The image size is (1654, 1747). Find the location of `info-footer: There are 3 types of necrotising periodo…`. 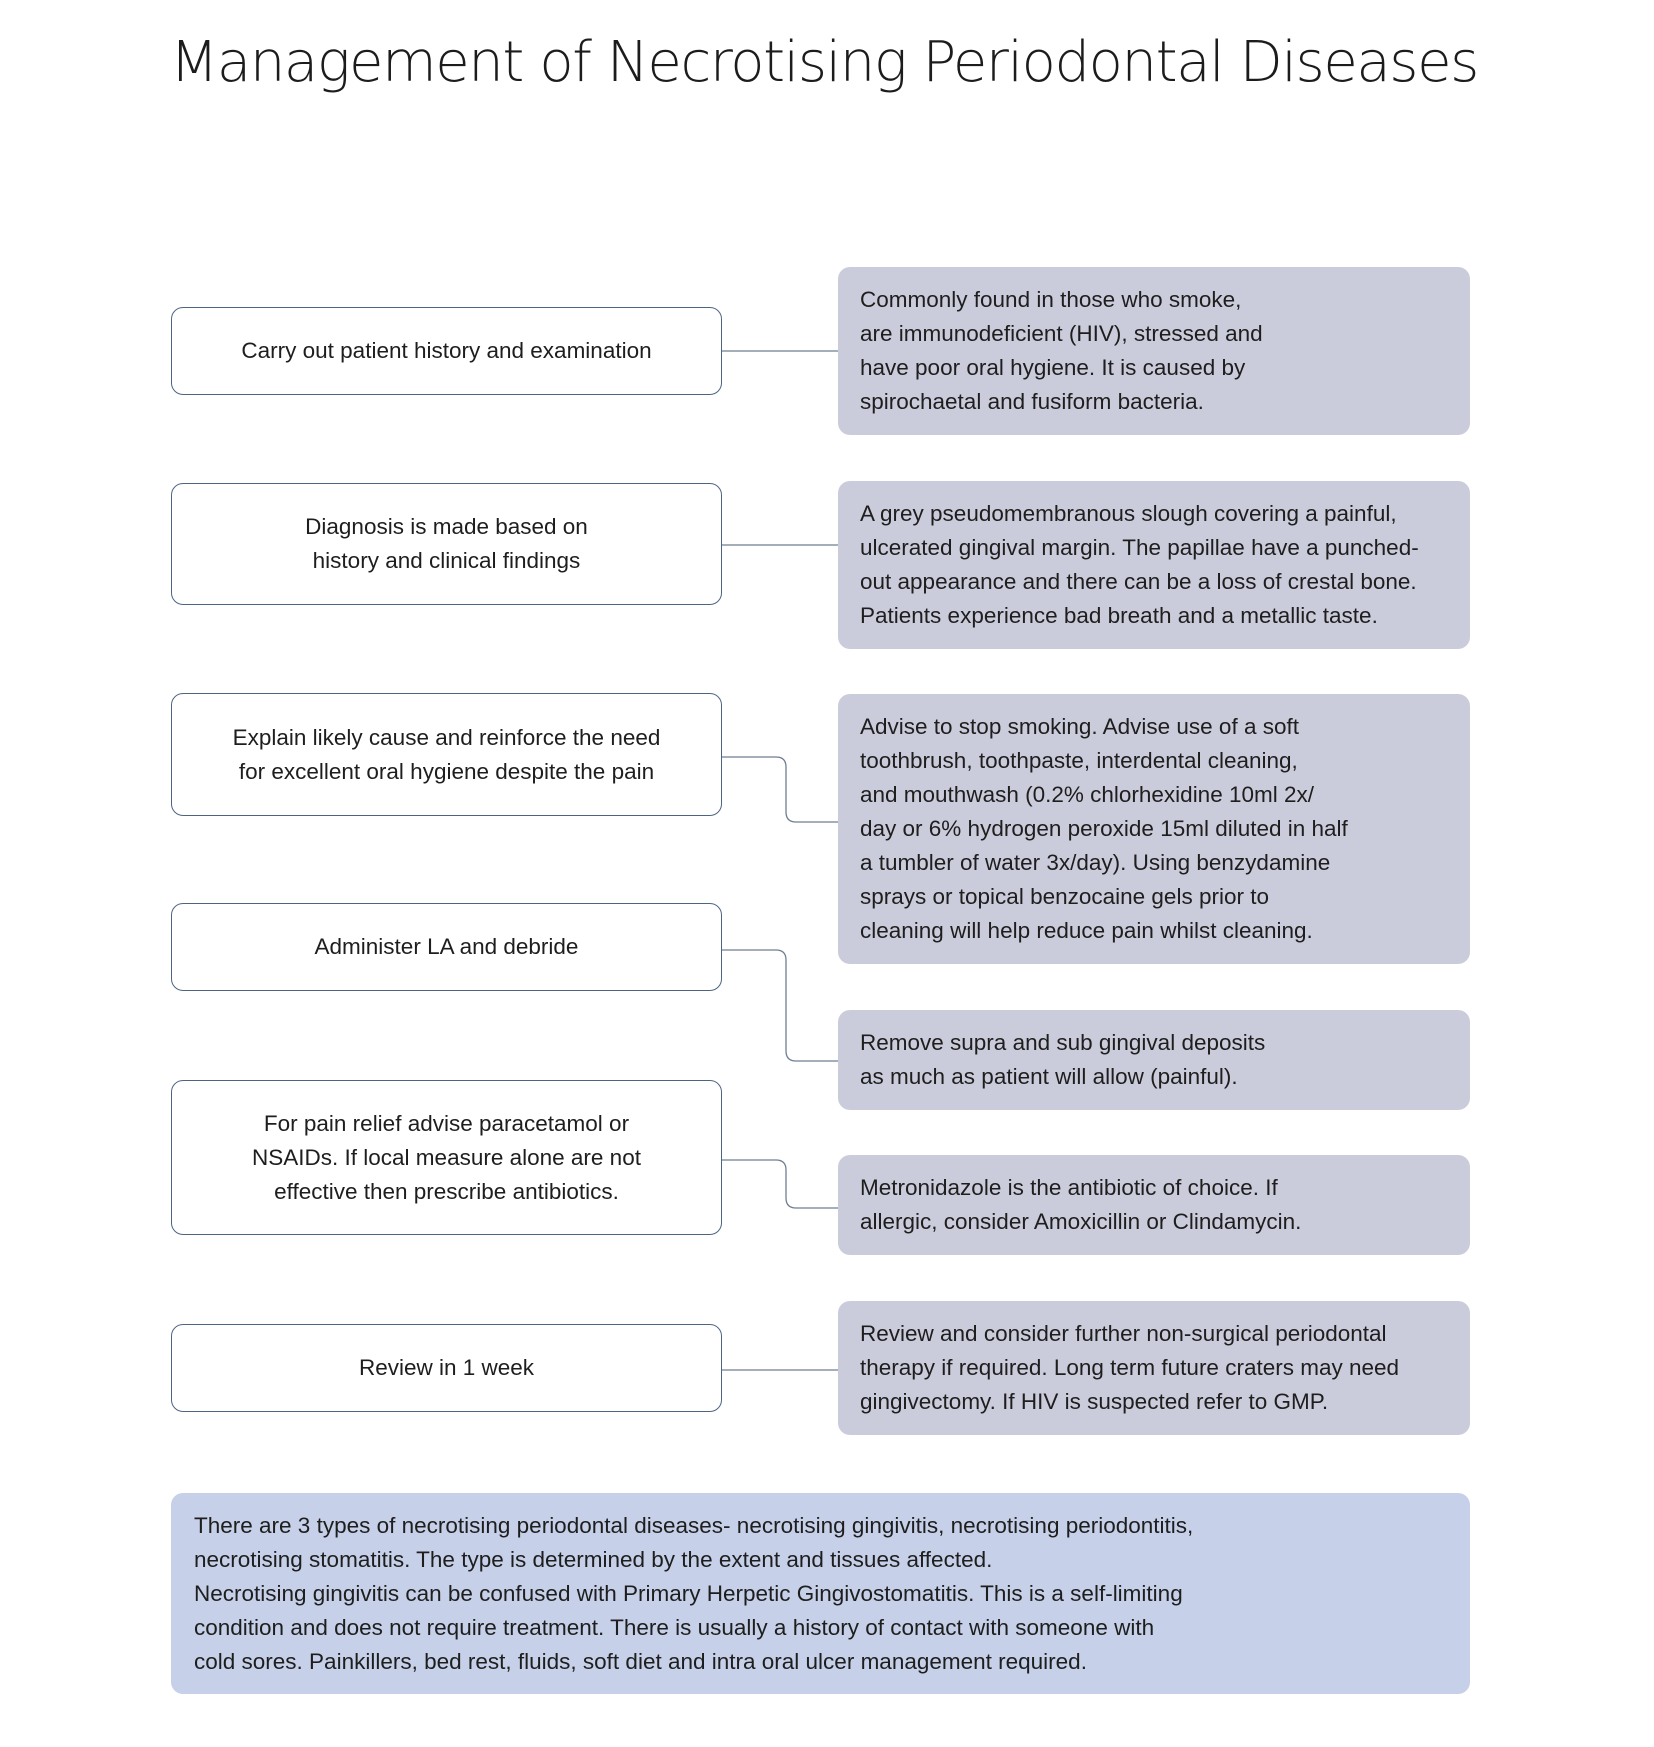

info-footer: There are 3 types of necrotising periodo… is located at coordinates (820, 1593).